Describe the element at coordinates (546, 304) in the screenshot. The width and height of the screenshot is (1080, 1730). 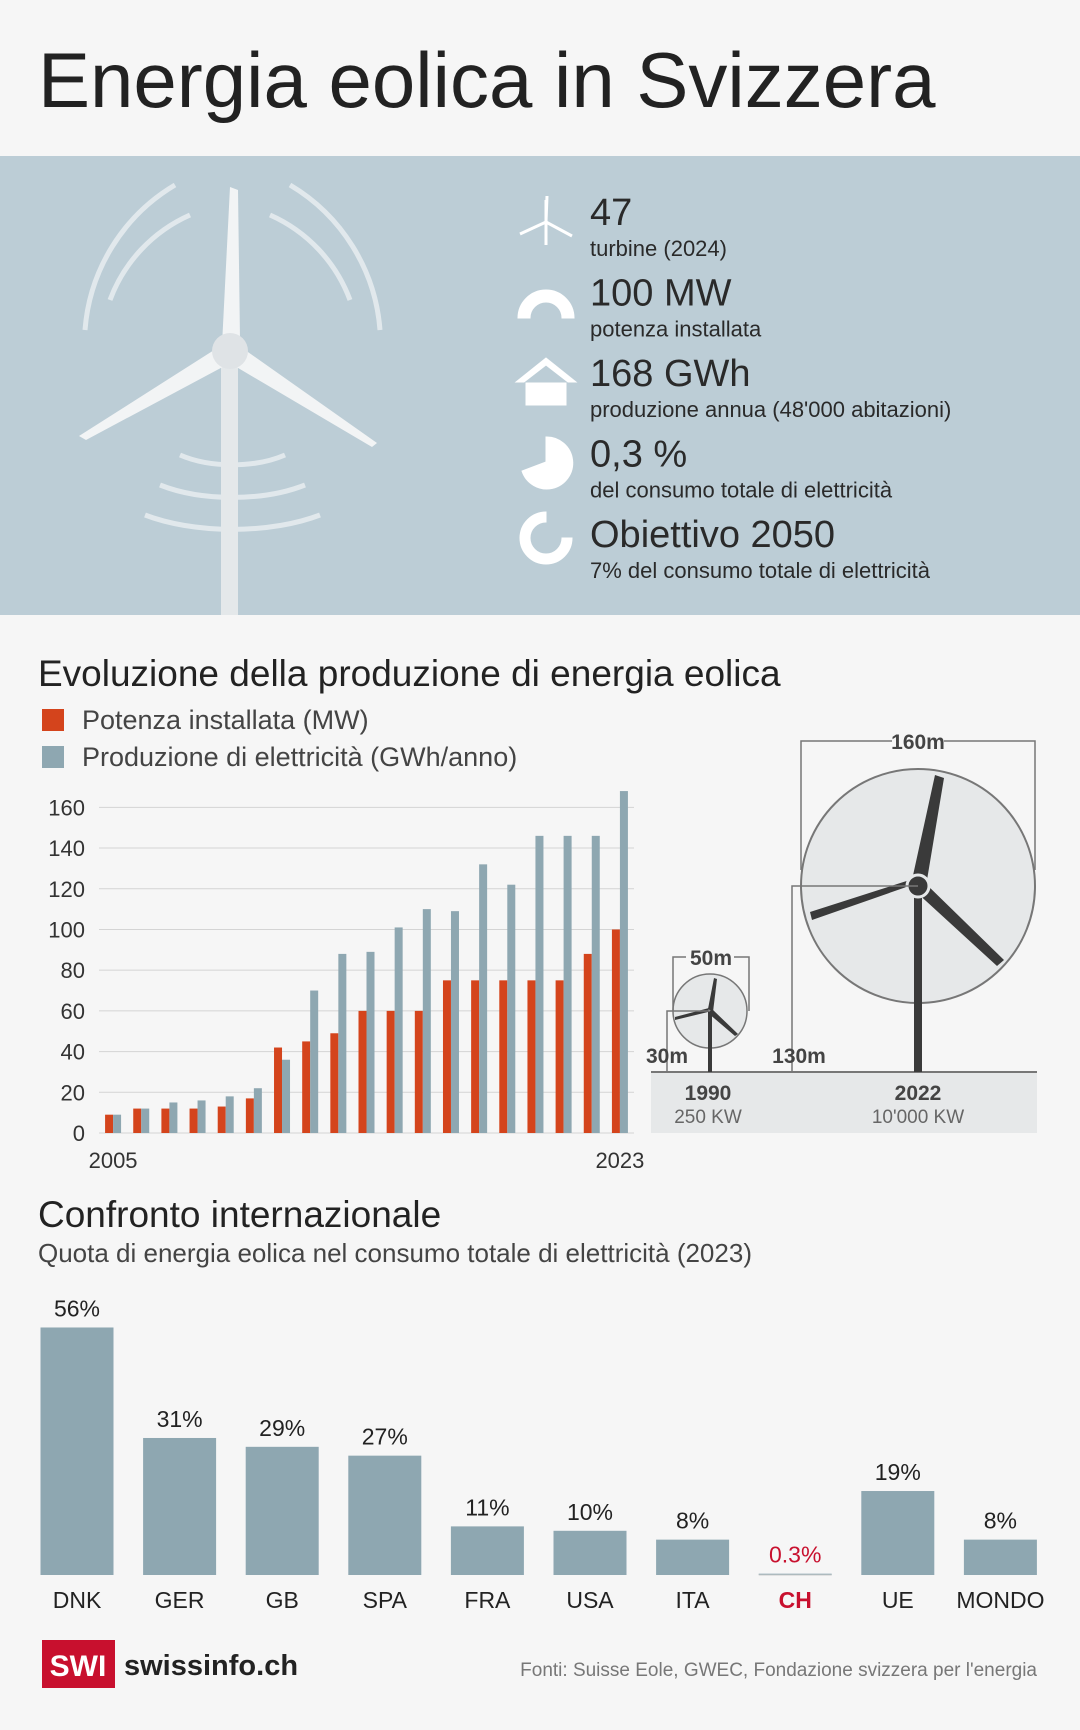
I see `icon-gauge` at that location.